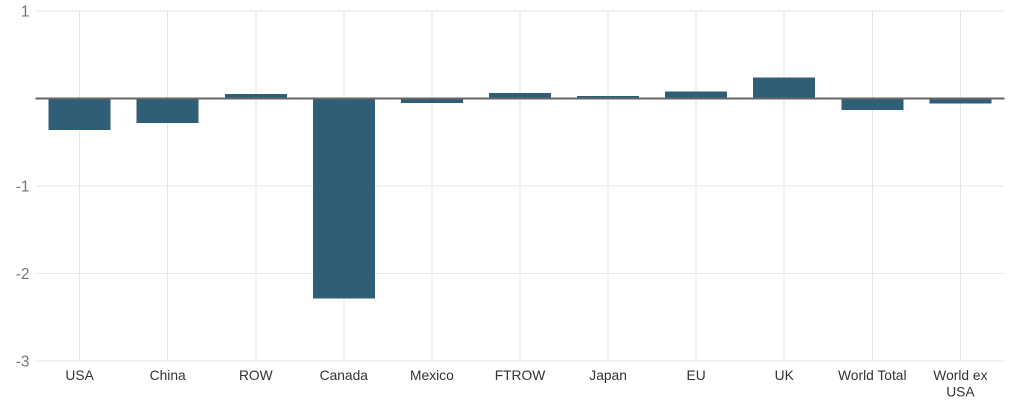  I want to click on svg-text: China, so click(168, 375).